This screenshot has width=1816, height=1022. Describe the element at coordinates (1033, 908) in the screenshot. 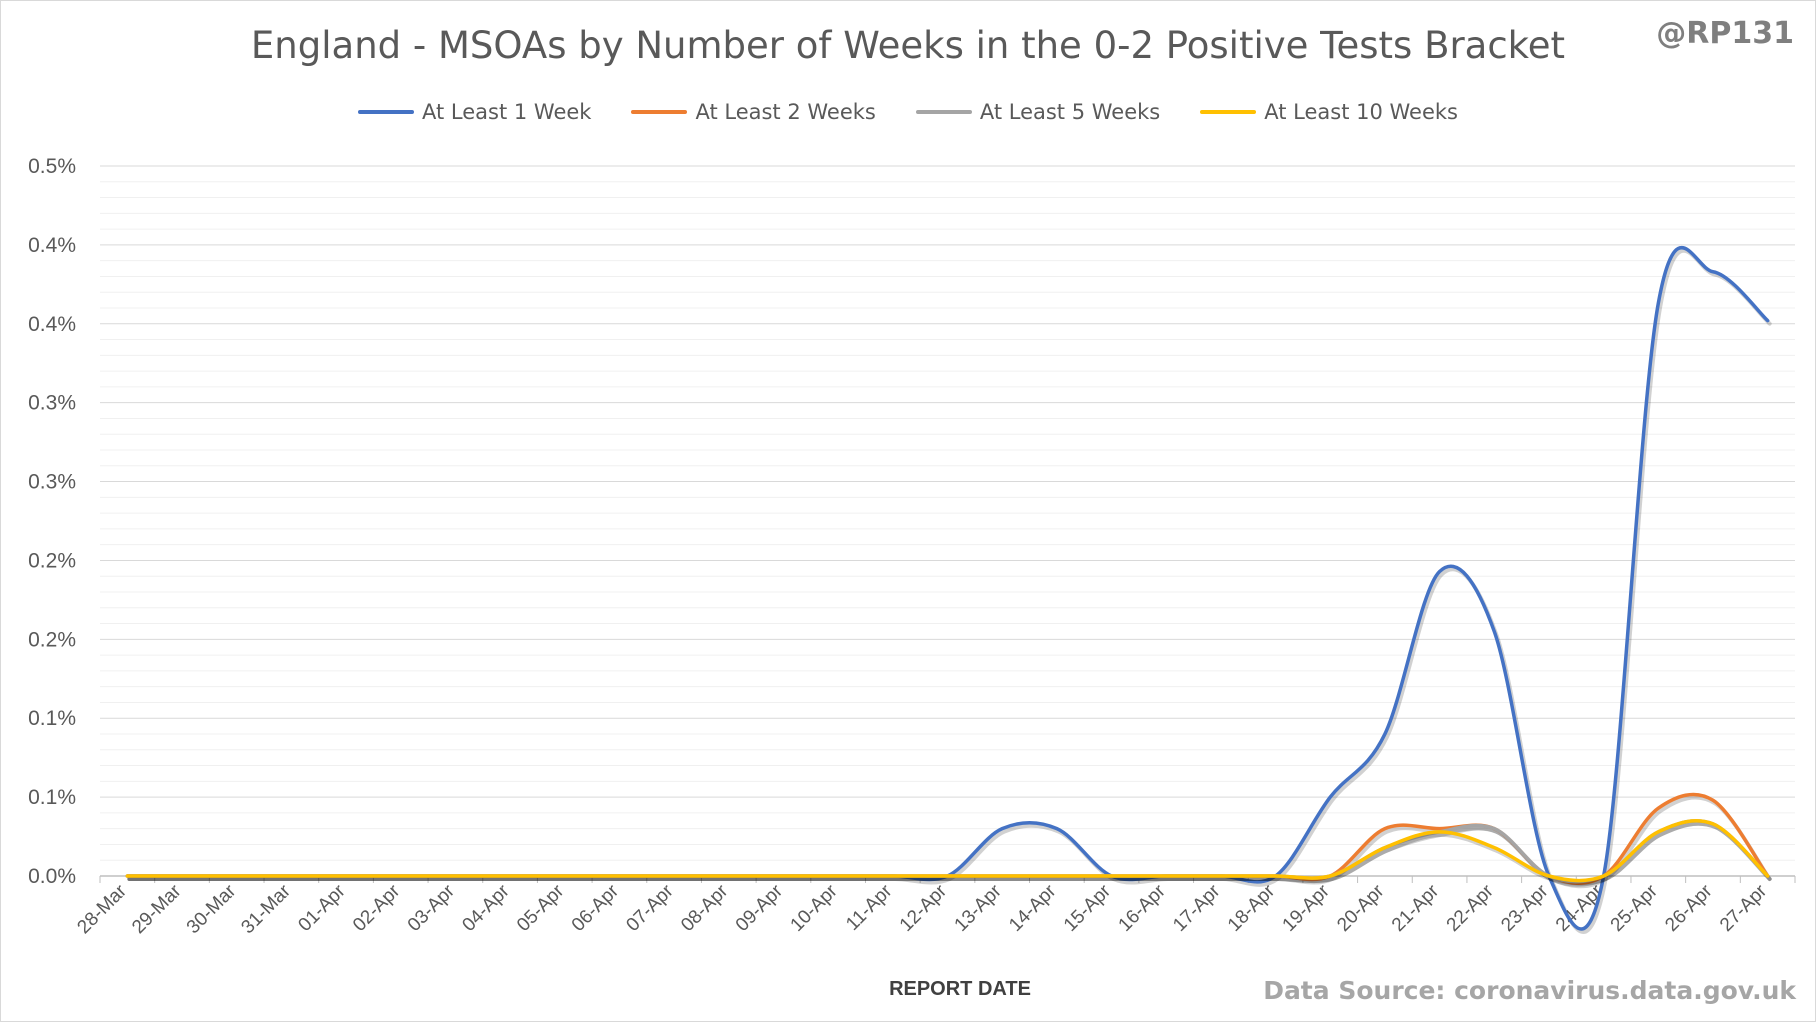

I see `x-tick-label: 14-Apr` at that location.